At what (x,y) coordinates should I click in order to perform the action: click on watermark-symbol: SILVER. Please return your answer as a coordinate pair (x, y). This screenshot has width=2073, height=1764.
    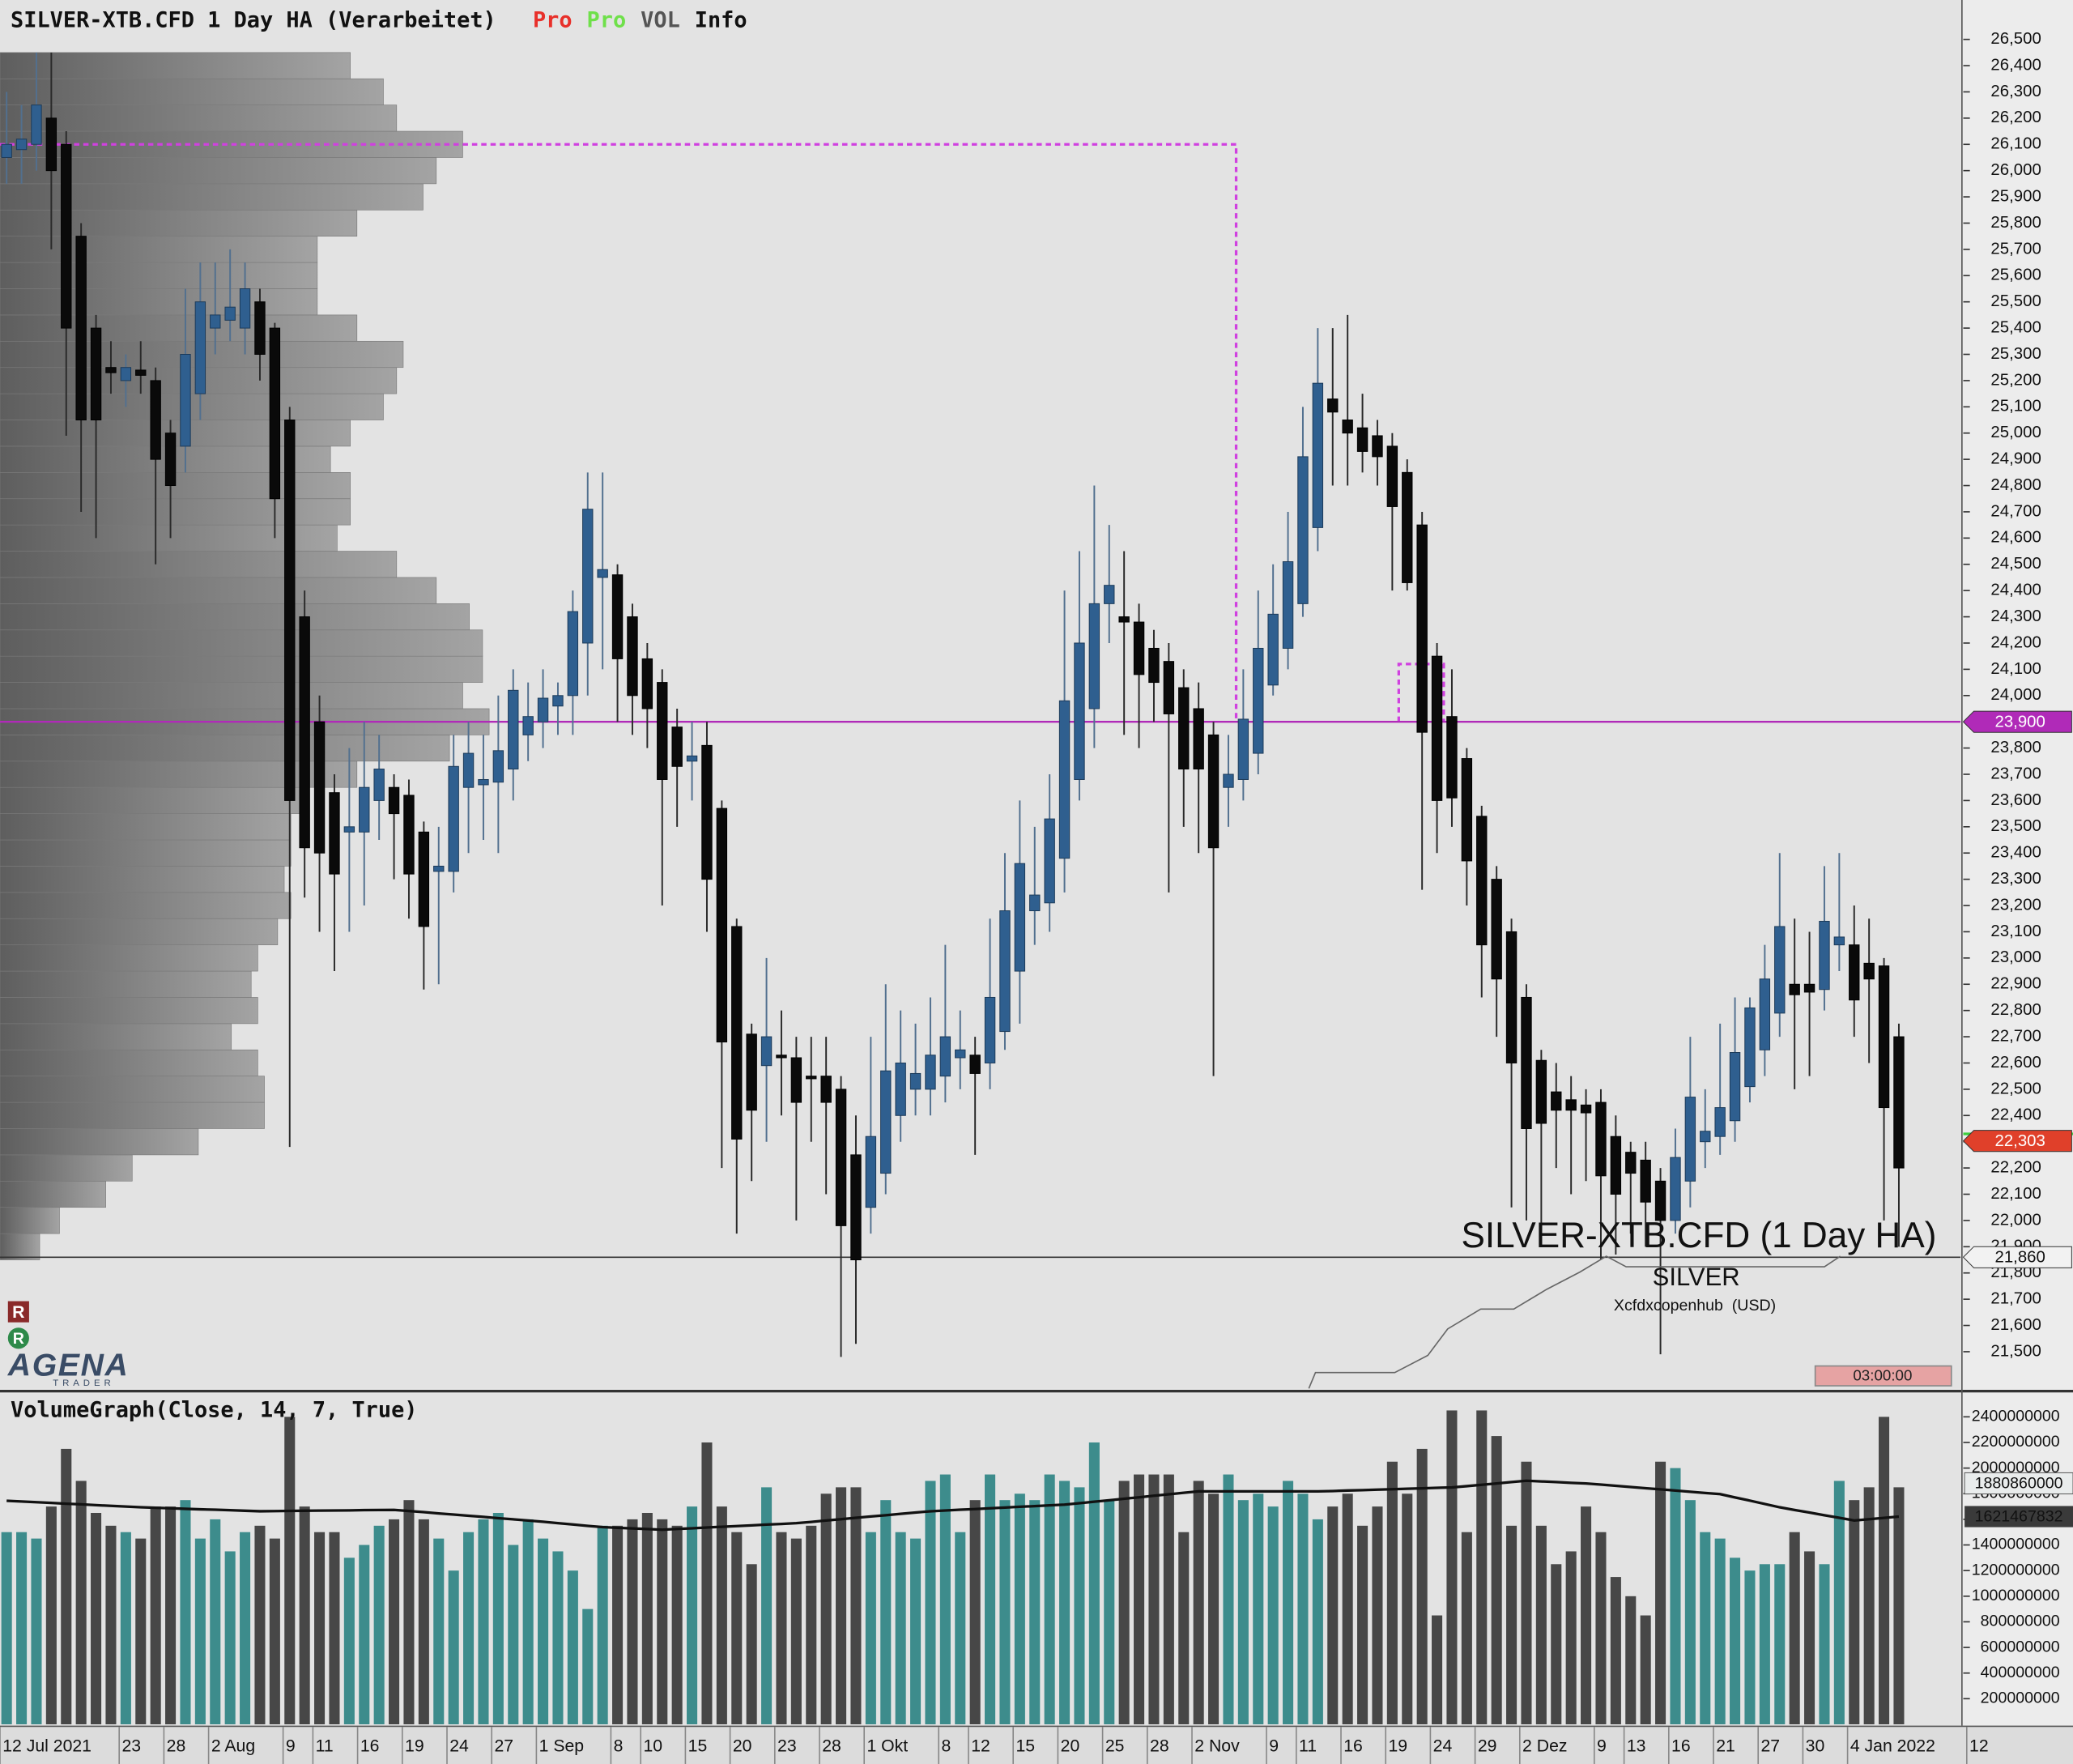
    Looking at the image, I should click on (1696, 1277).